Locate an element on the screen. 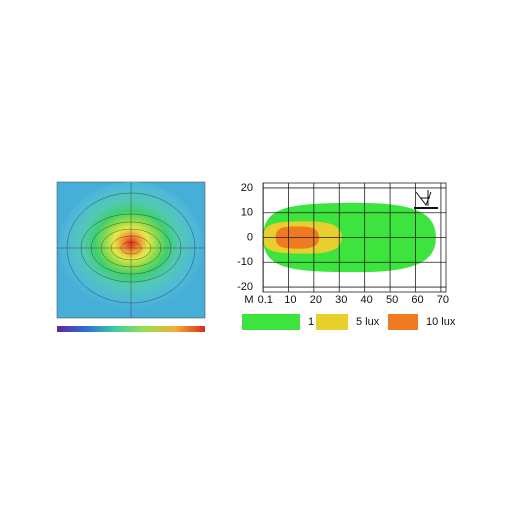 This screenshot has width=512, height=512. x-tick-label: 0.1 is located at coordinates (265, 300).